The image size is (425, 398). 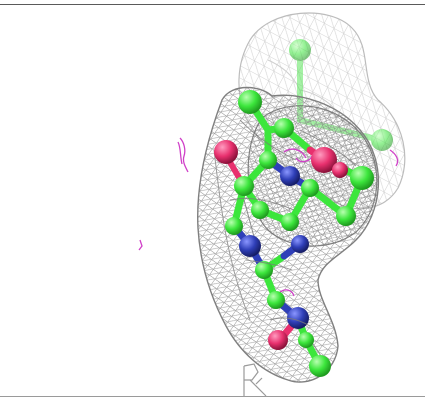 What do you see at coordinates (255, 380) in the screenshot?
I see `corner-mark-icon` at bounding box center [255, 380].